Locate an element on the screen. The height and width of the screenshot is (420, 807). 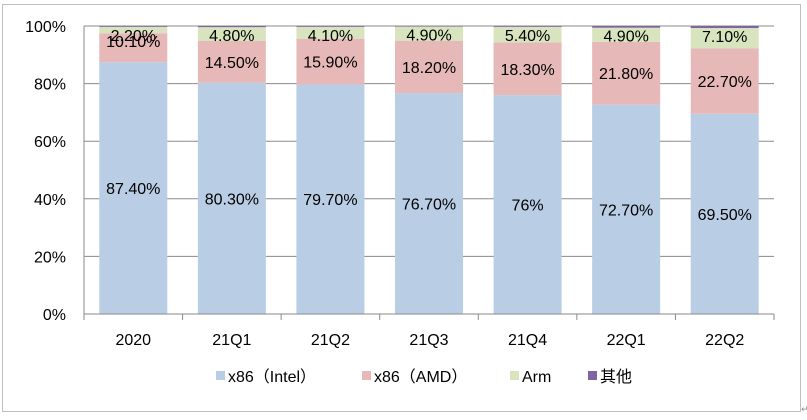
x-tick-label: 21Q1 is located at coordinates (231, 340).